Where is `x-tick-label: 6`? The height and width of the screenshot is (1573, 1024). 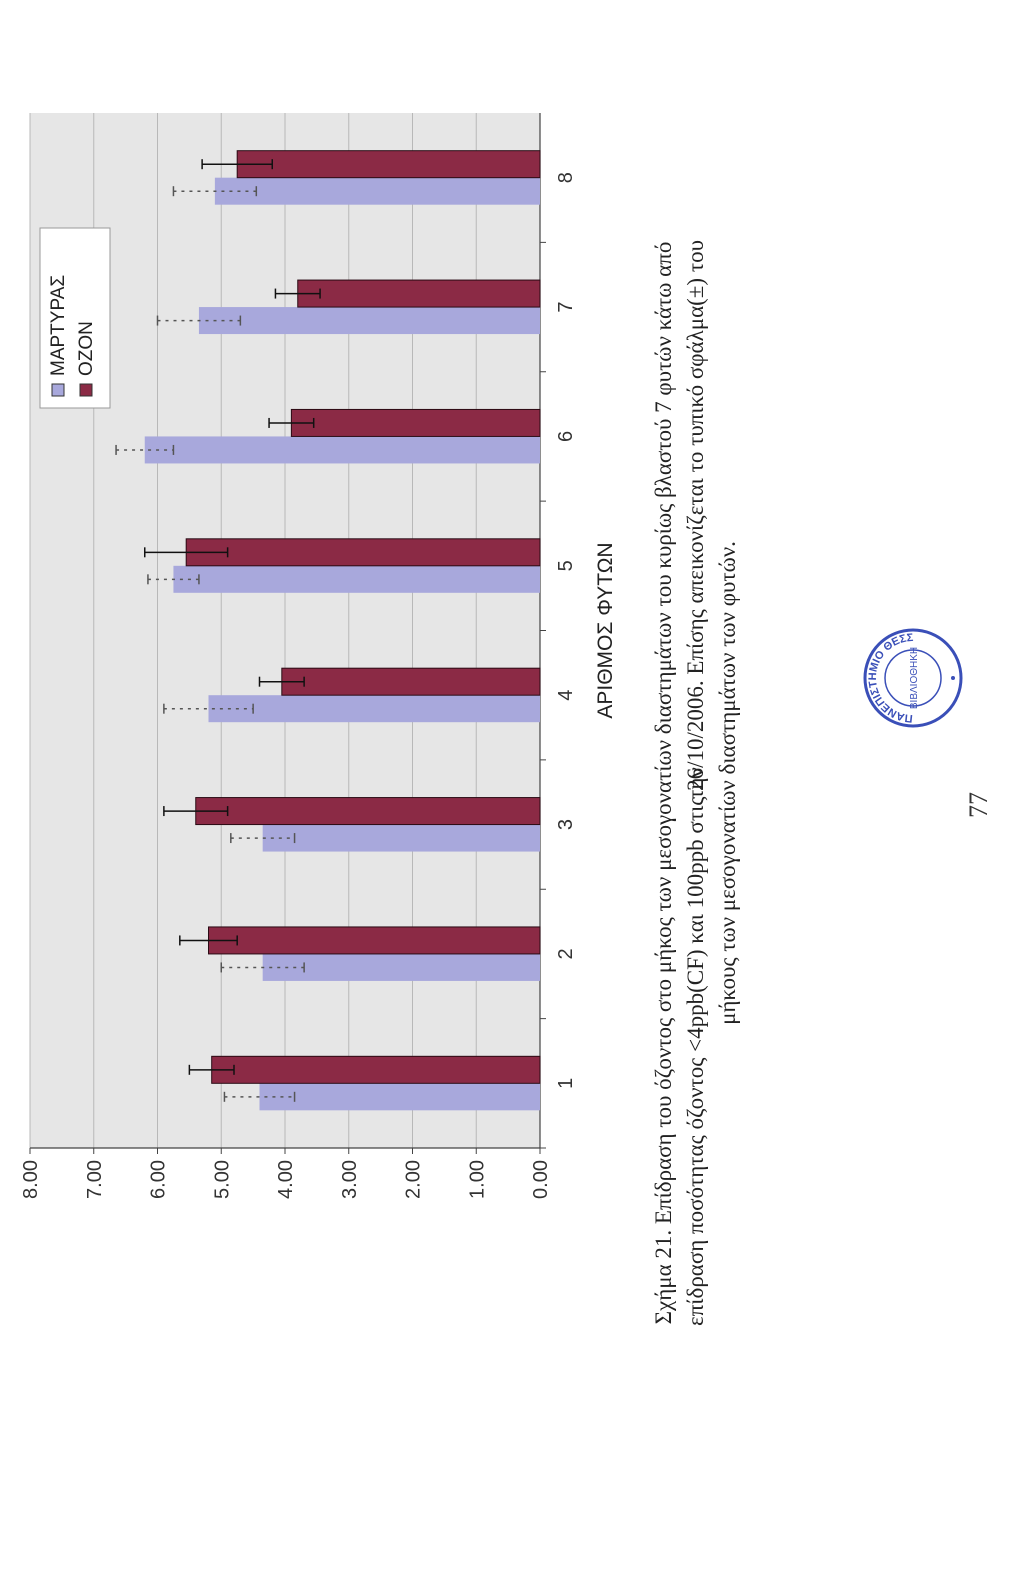 x-tick-label: 6 is located at coordinates (566, 436).